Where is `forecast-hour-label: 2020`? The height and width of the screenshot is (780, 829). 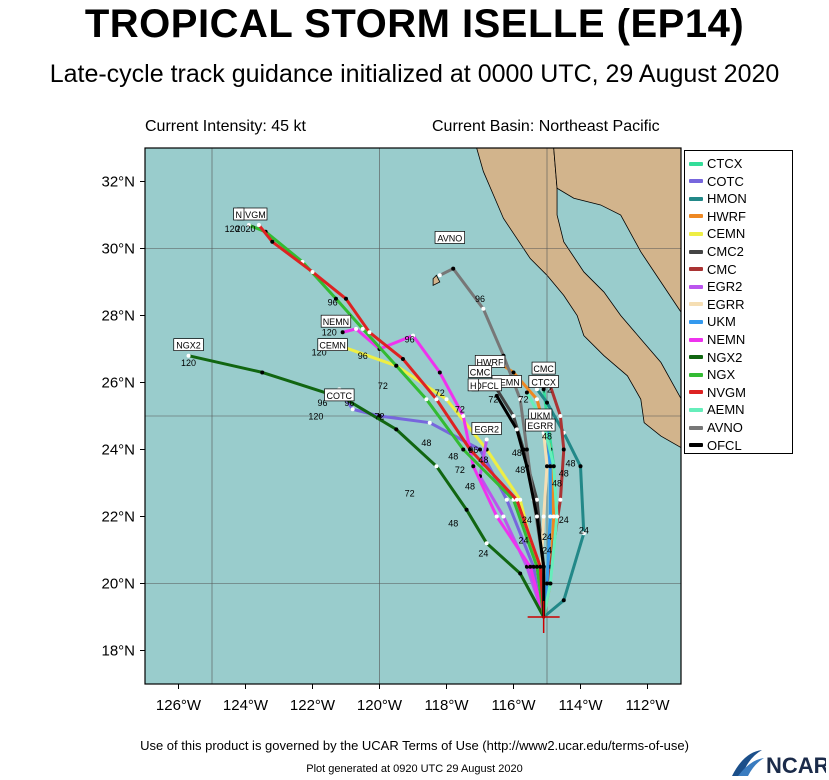 forecast-hour-label: 2020 is located at coordinates (245, 229).